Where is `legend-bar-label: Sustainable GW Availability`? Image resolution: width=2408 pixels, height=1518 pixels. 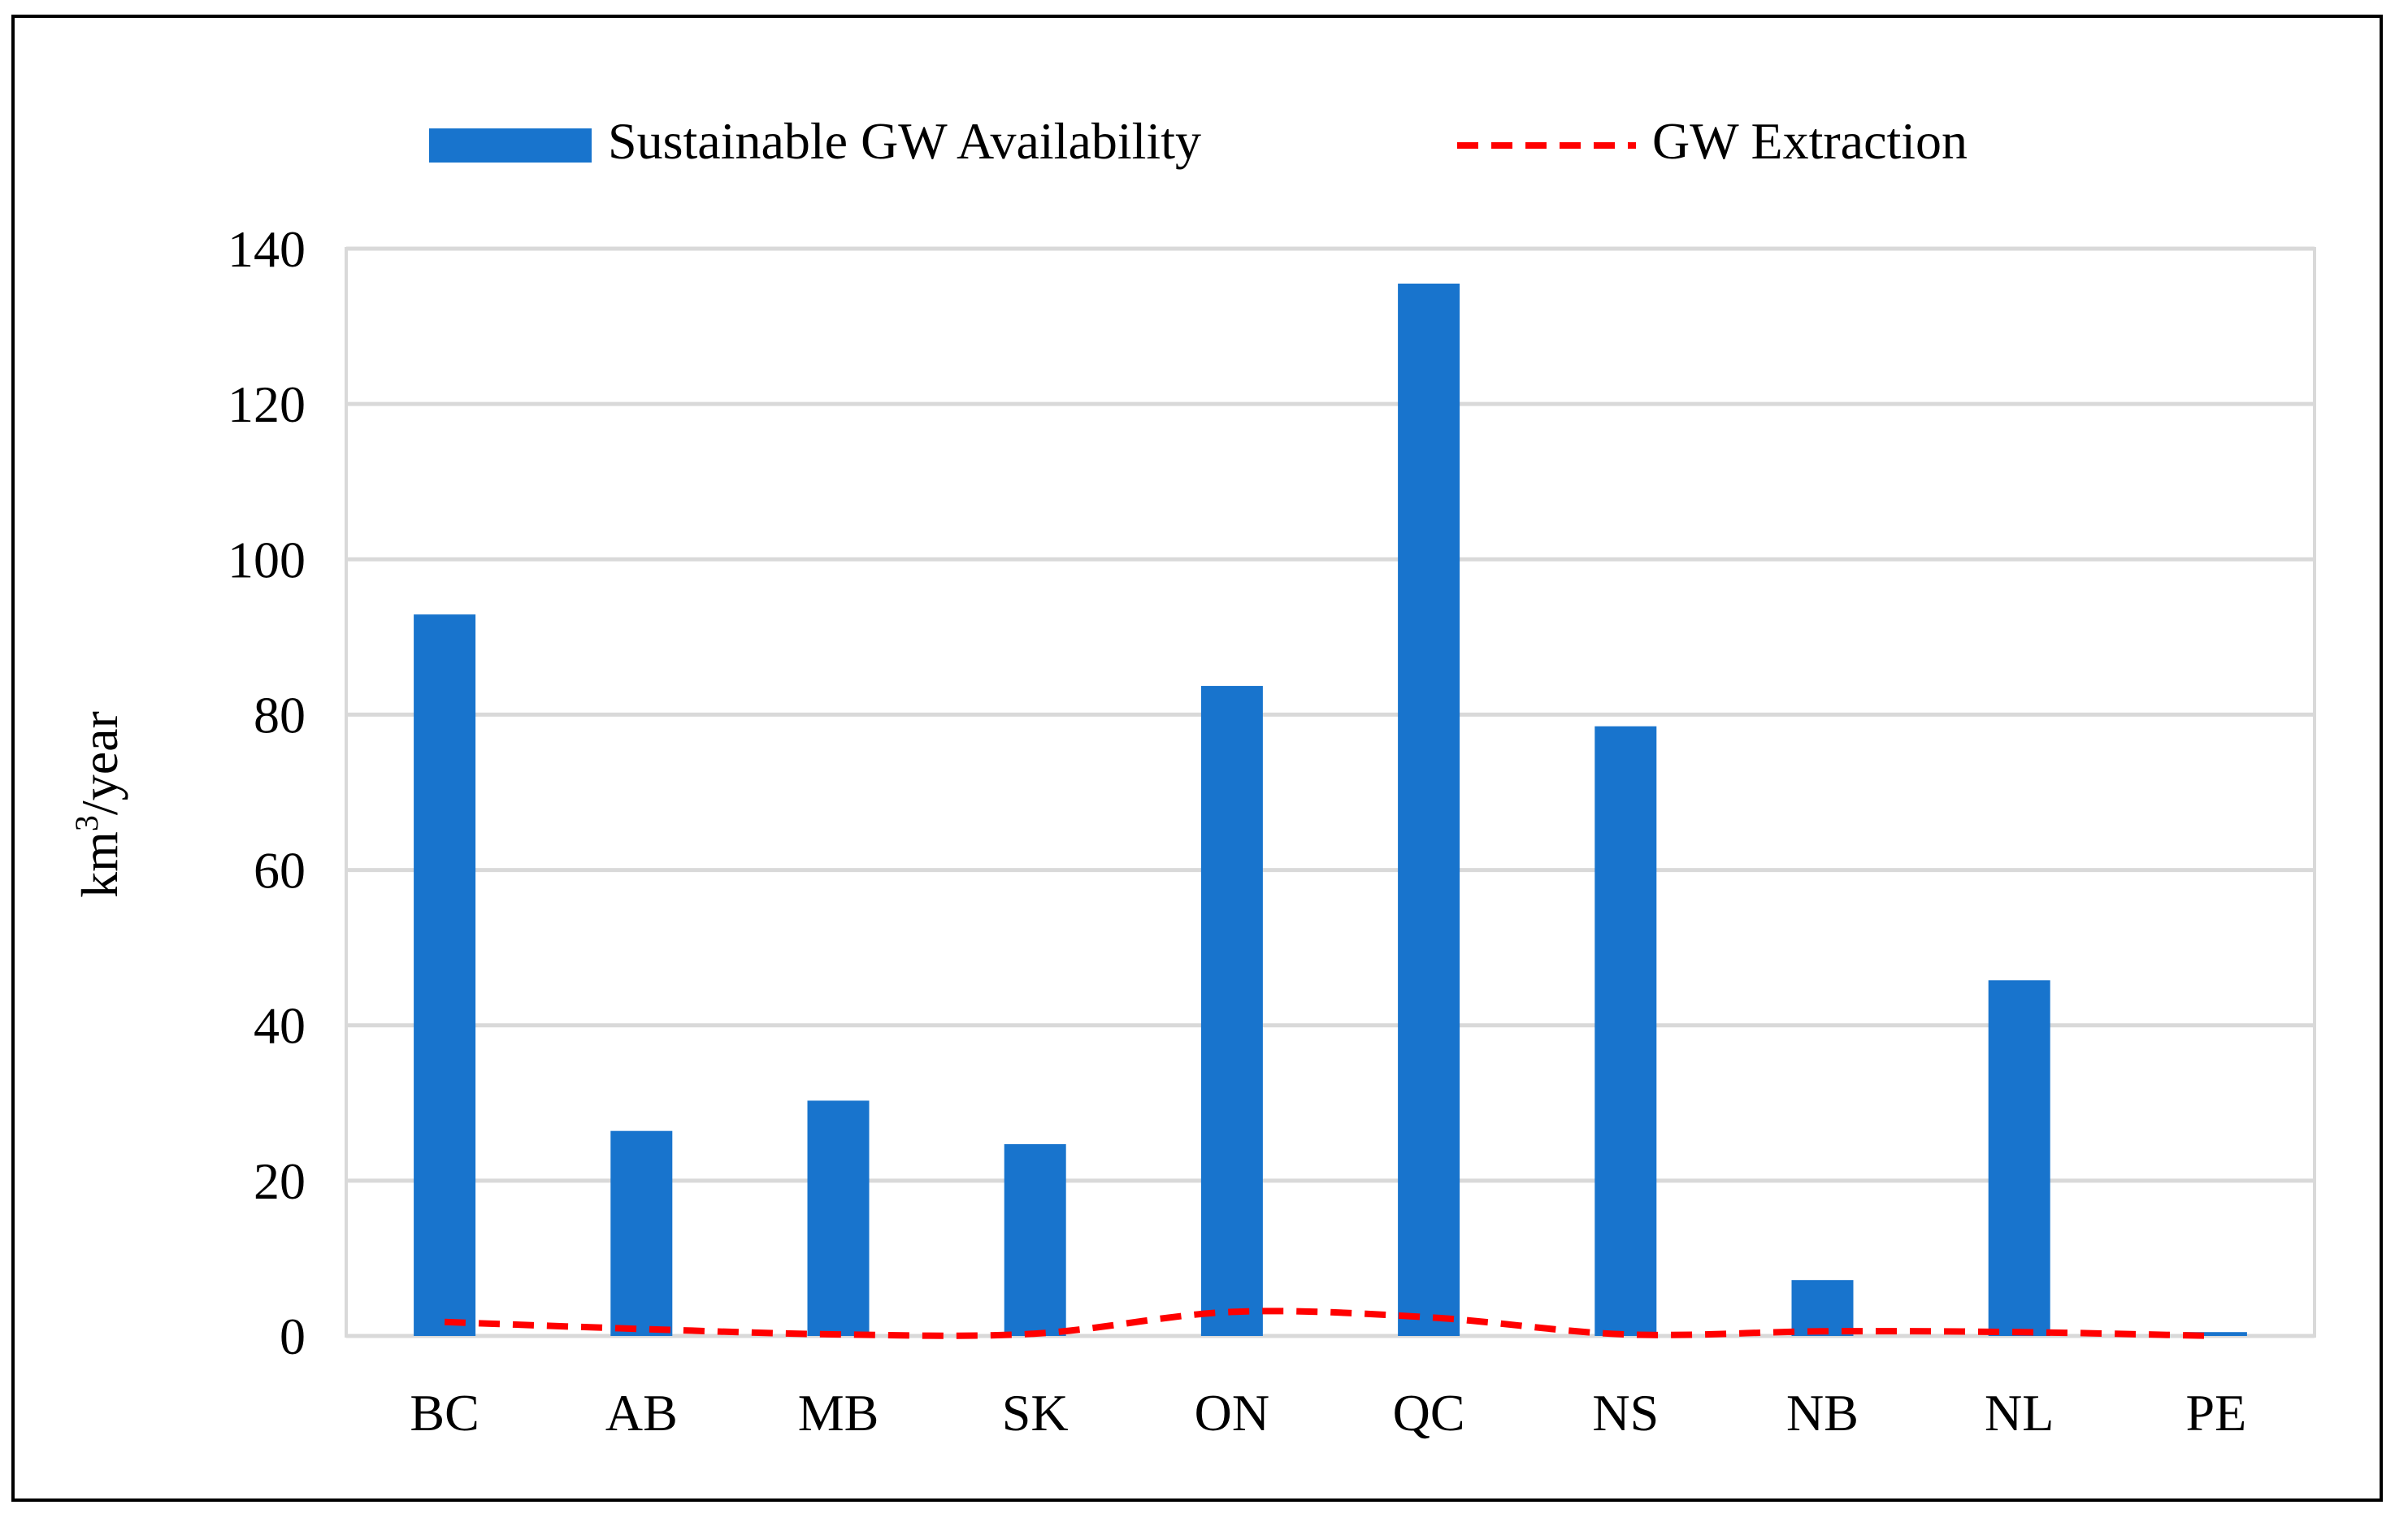 legend-bar-label: Sustainable GW Availability is located at coordinates (904, 141).